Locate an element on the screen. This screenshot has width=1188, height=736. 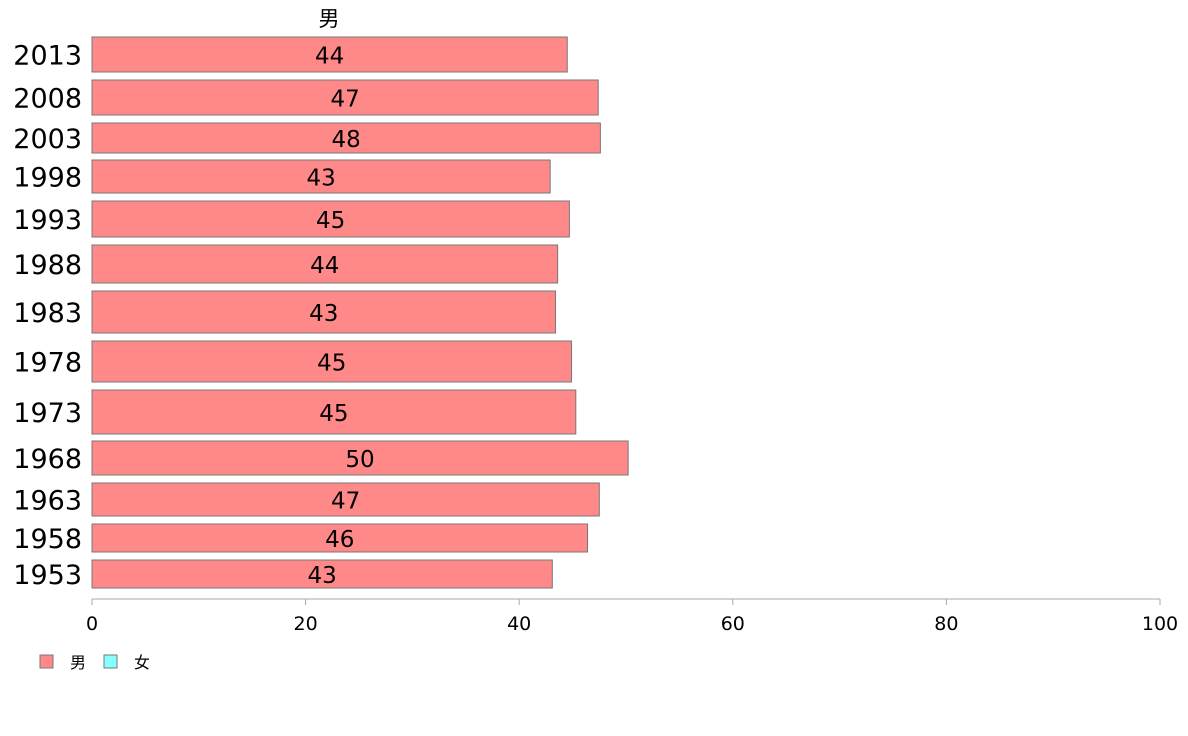
value-label-1993: 45 is located at coordinates (330, 221).